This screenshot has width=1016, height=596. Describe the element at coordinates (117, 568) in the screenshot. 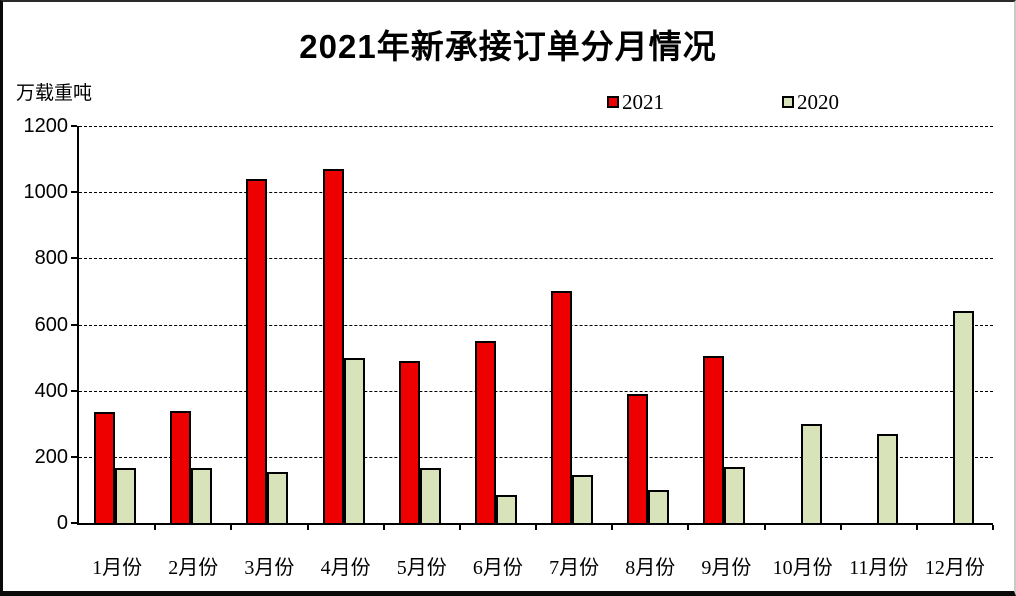

I see `x-axis-category-label: 1月份` at that location.